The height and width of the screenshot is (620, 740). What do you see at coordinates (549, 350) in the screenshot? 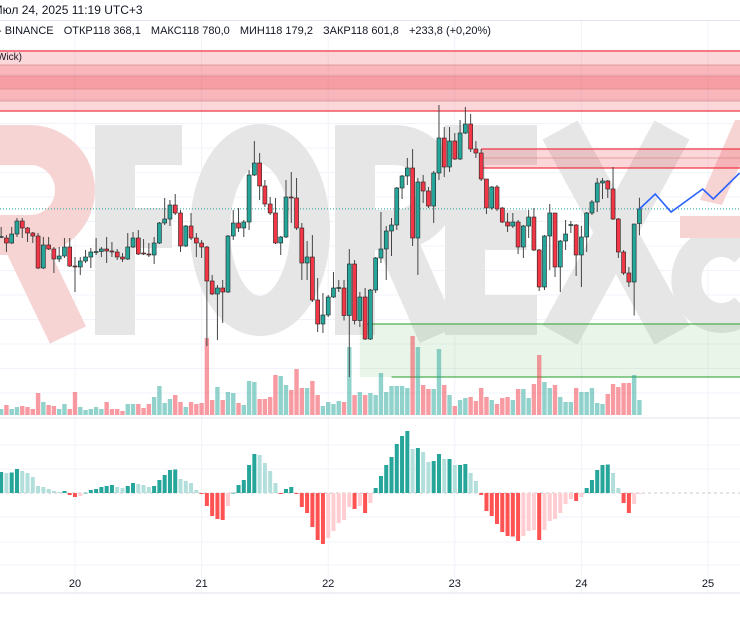
I see `support-zone` at bounding box center [549, 350].